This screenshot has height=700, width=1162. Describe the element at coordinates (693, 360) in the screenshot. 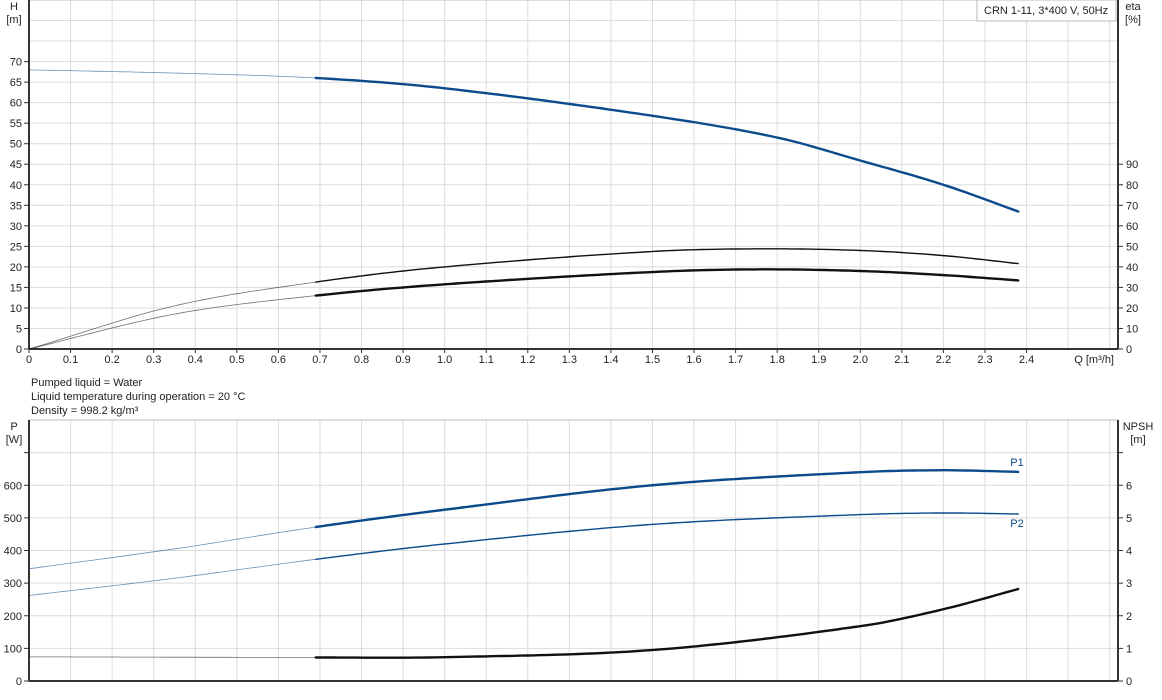

I see `x-tick-label: 1.6` at that location.